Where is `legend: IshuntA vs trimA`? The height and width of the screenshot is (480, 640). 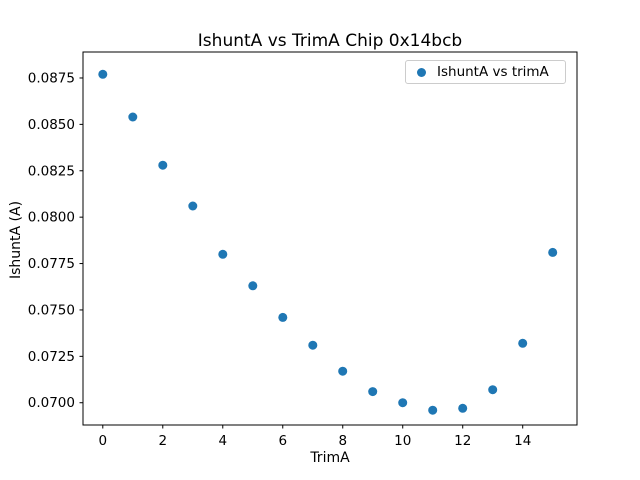 legend: IshuntA vs trimA is located at coordinates (485, 72).